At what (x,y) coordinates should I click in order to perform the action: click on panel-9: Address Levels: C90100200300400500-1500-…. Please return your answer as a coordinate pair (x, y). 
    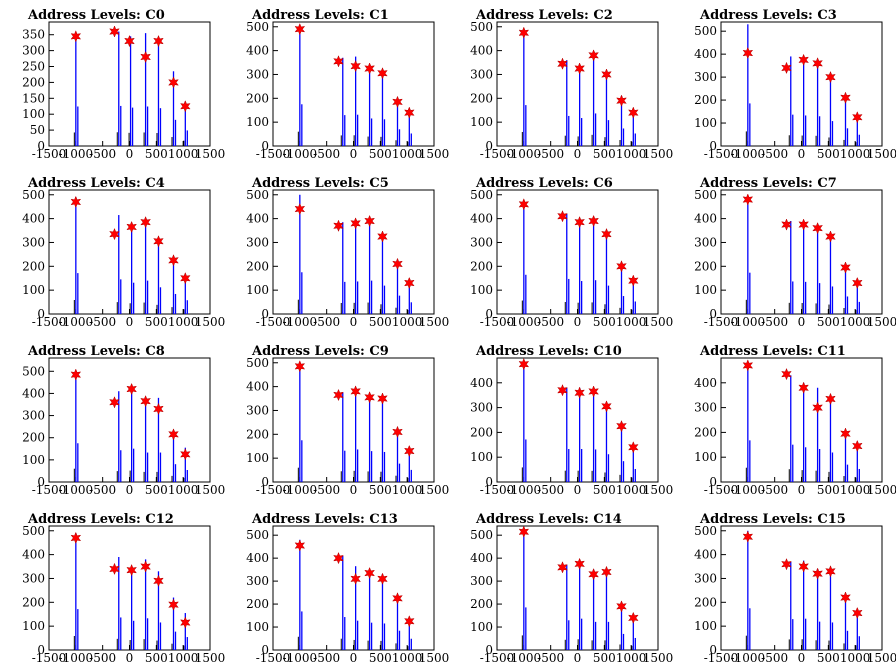
    Looking at the image, I should click on (347, 420).